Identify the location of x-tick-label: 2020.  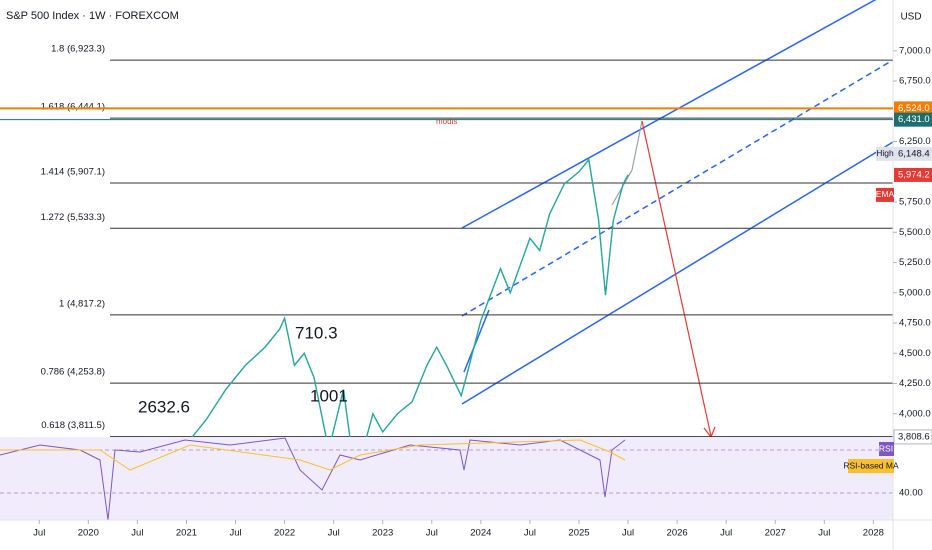
(88, 533).